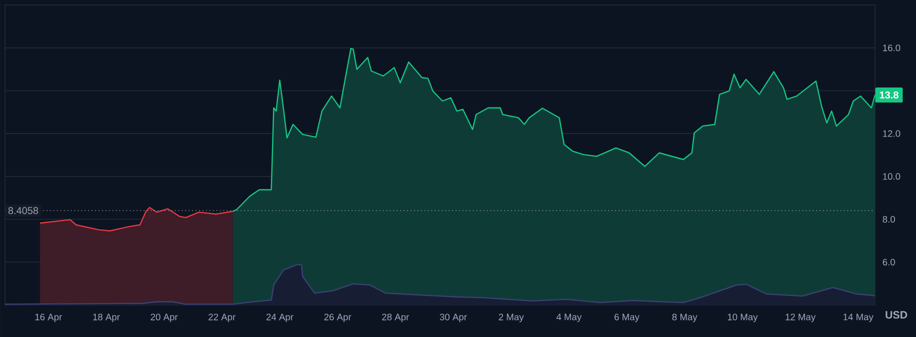 The width and height of the screenshot is (916, 337). What do you see at coordinates (889, 95) in the screenshot?
I see `annotation: 13.8` at bounding box center [889, 95].